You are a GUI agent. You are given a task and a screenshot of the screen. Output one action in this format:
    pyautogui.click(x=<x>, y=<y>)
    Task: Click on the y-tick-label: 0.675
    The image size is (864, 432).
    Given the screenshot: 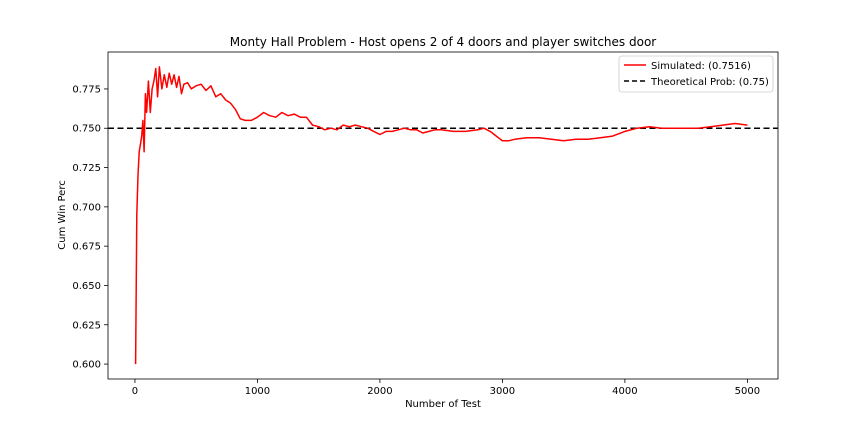 What is the action you would take?
    pyautogui.click(x=86, y=247)
    